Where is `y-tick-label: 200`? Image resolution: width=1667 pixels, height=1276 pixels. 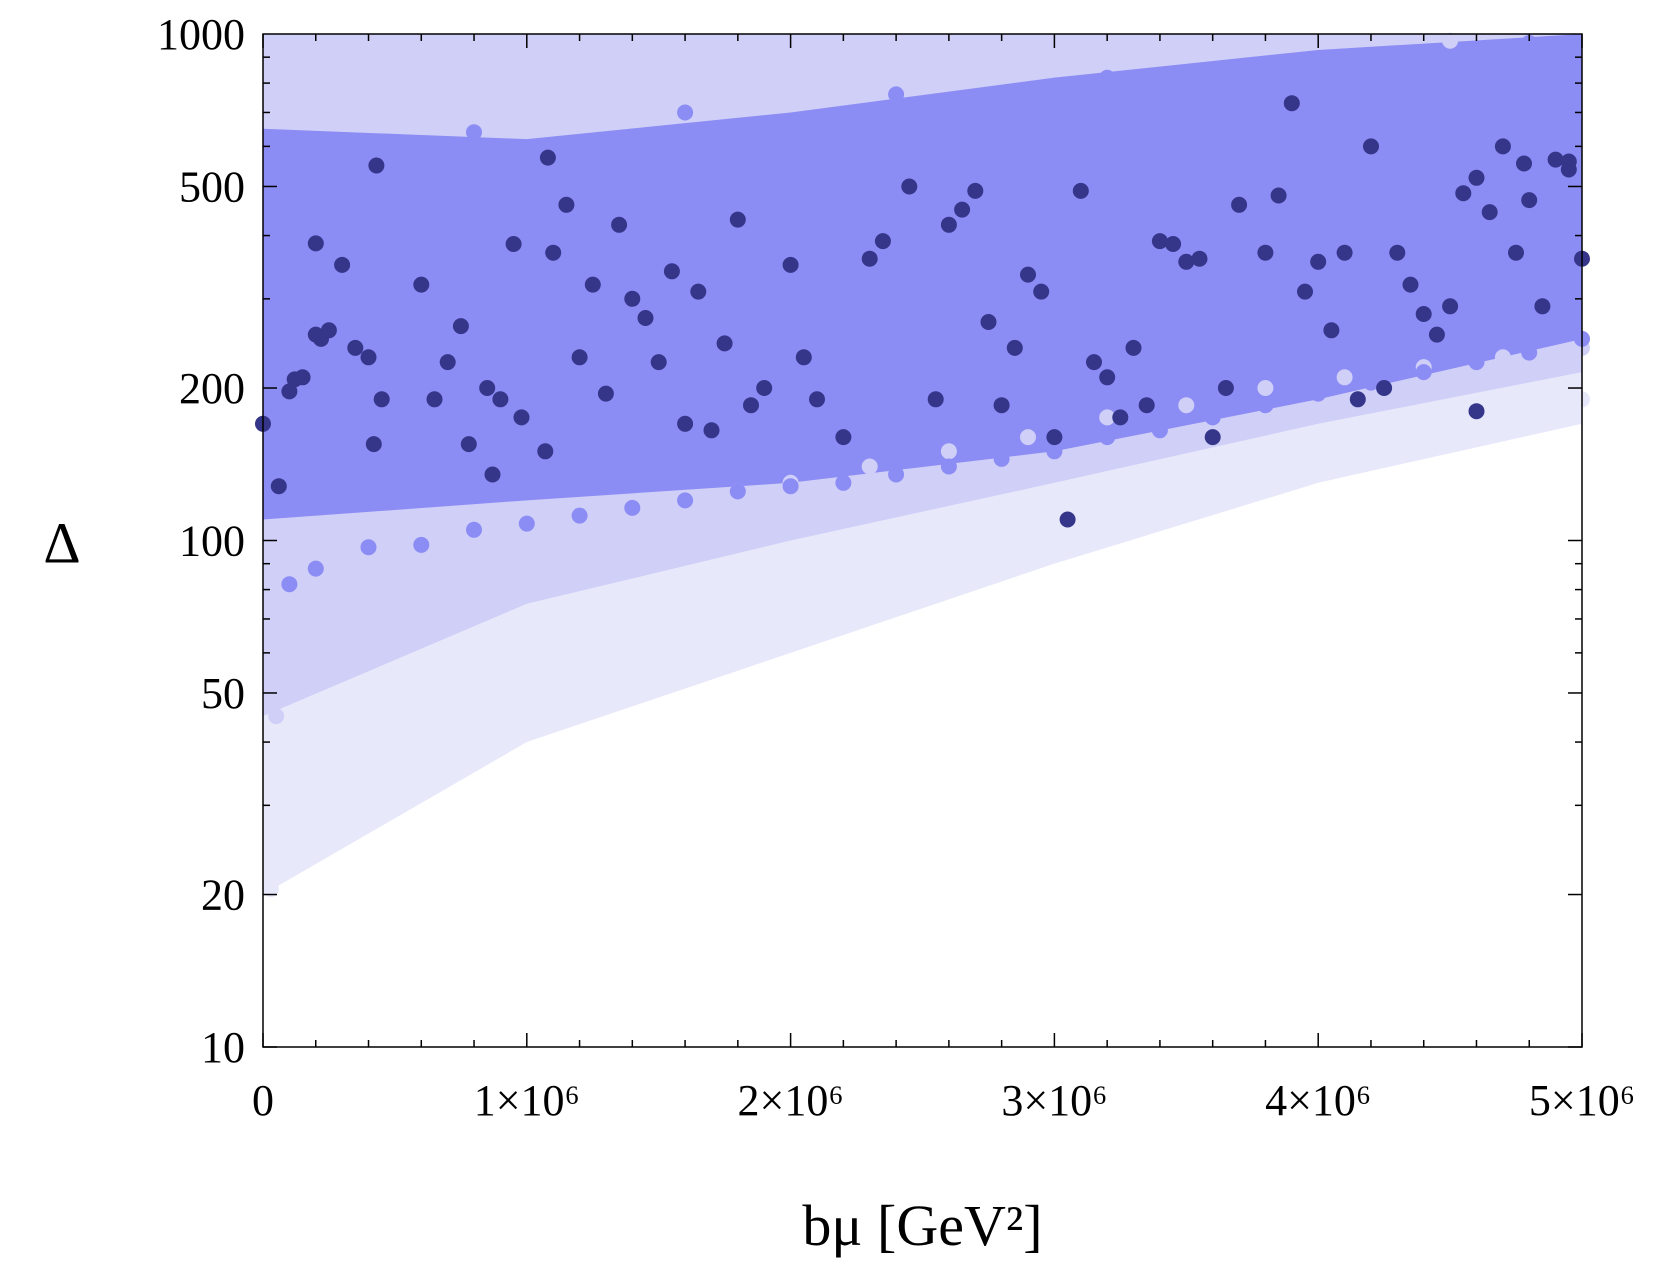 y-tick-label: 200 is located at coordinates (212, 388).